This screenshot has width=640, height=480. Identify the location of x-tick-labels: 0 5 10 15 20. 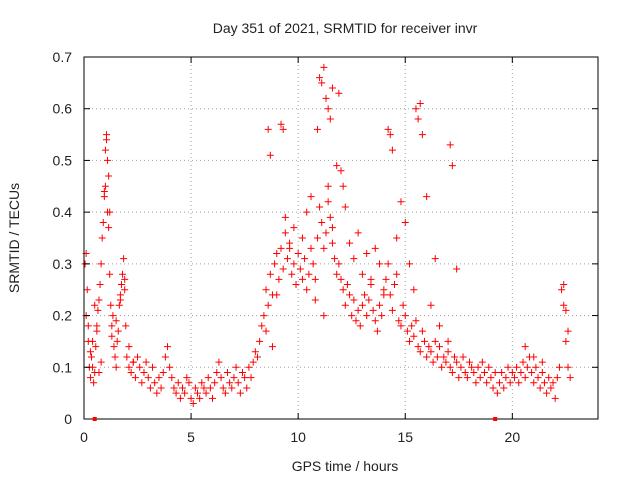
(300, 437).